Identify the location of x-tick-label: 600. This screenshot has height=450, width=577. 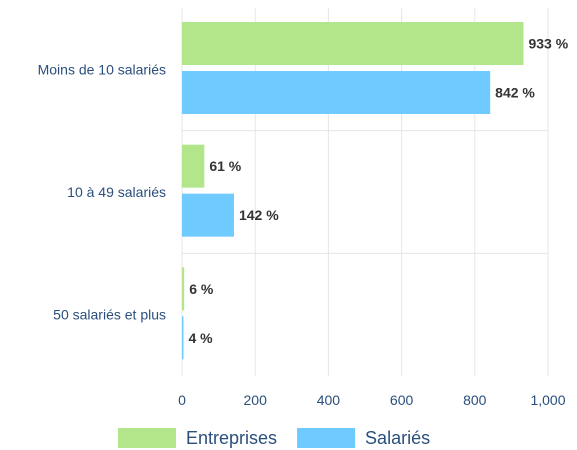
(402, 400).